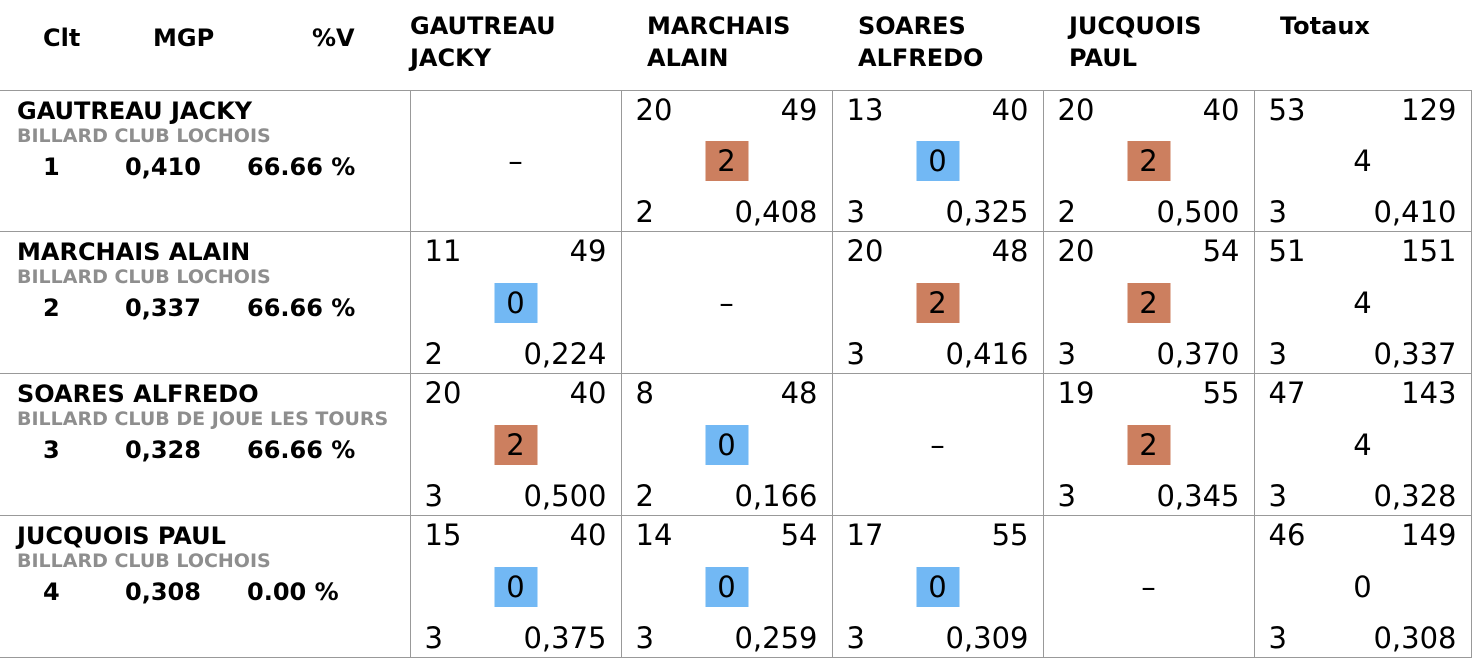  What do you see at coordinates (1221, 393) in the screenshot?
I see `innings: 55` at bounding box center [1221, 393].